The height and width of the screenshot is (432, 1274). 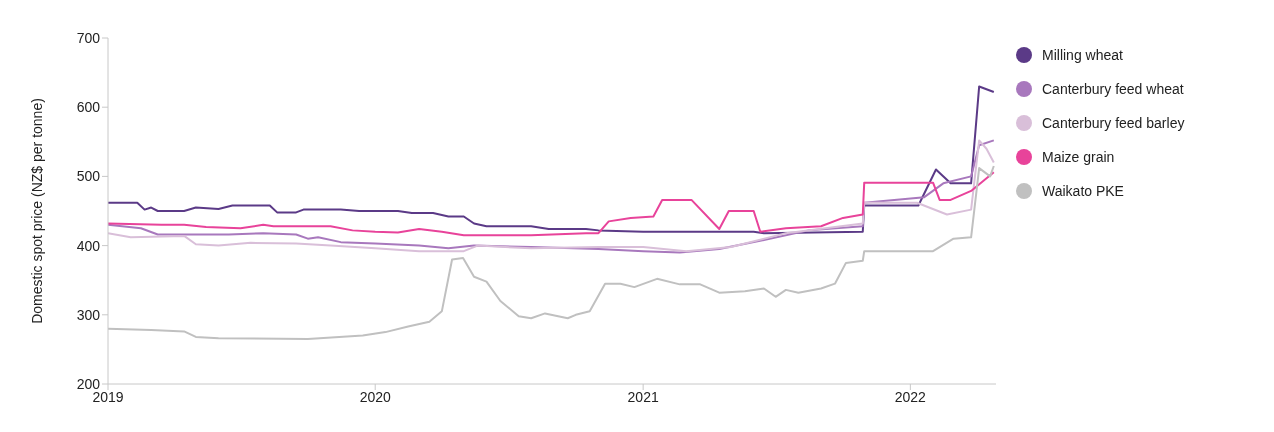 I want to click on y-tick-label: 300, so click(x=88, y=314).